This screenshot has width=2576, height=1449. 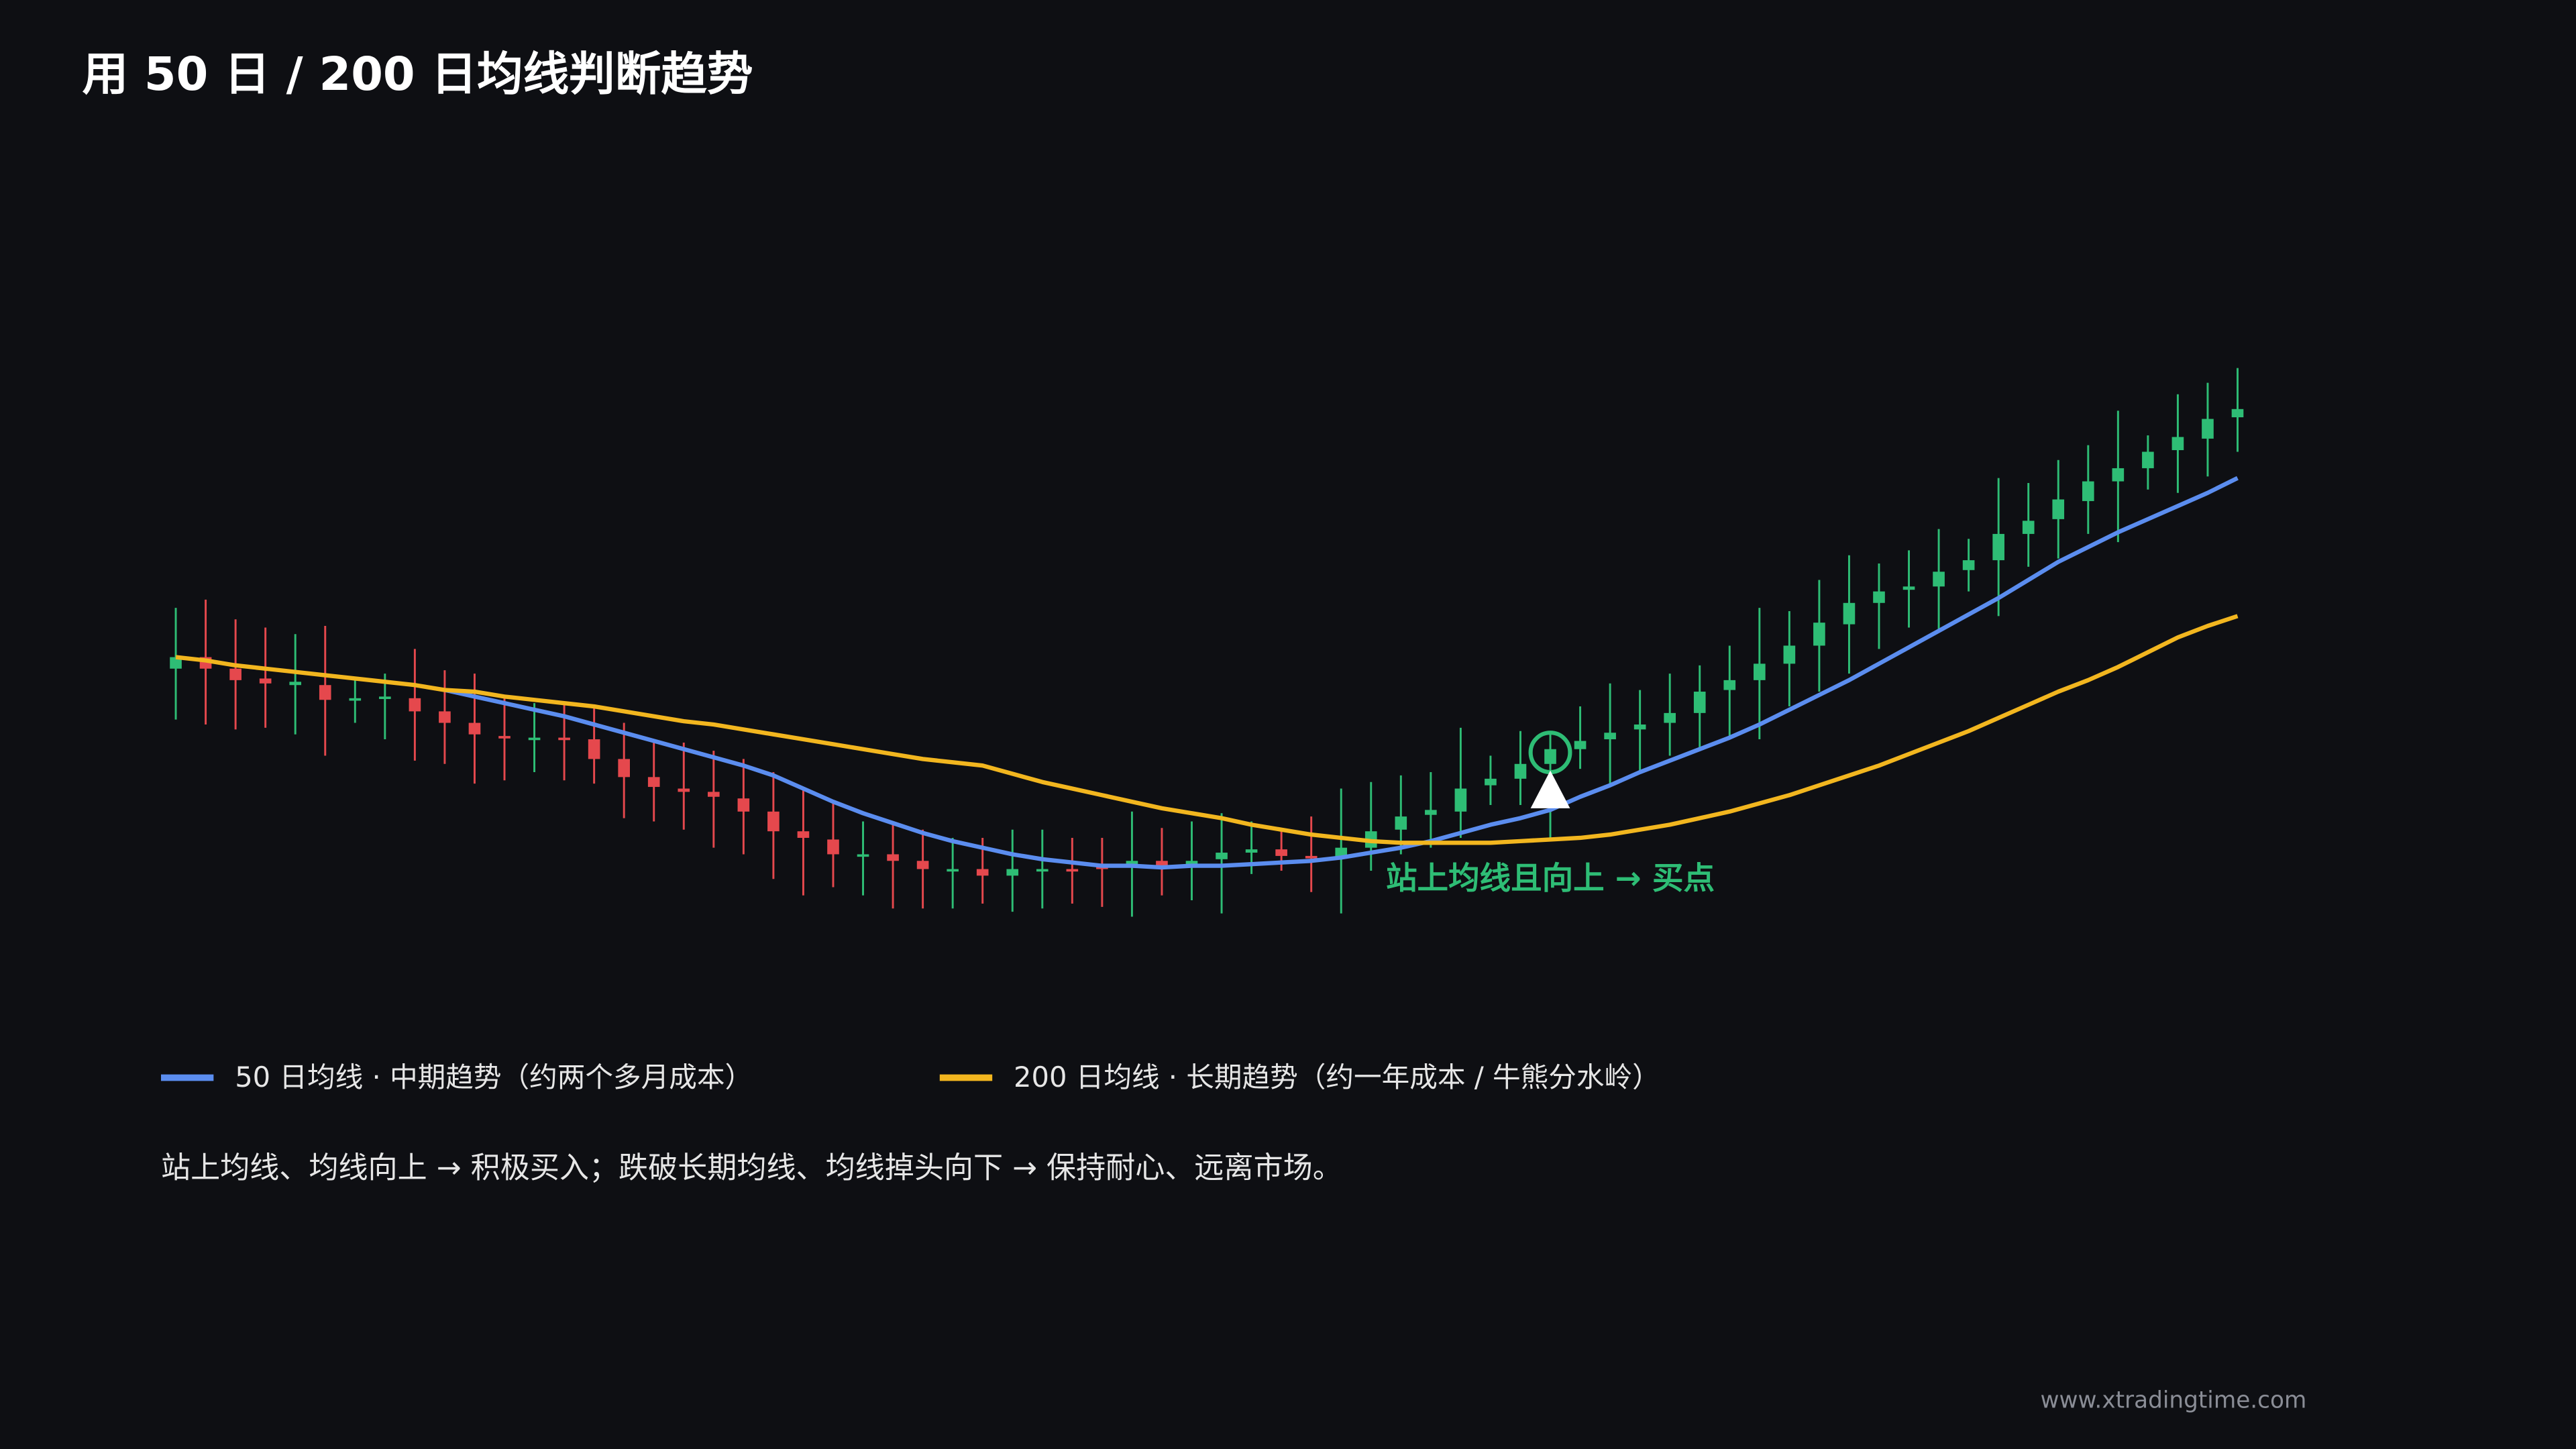 What do you see at coordinates (2174, 1400) in the screenshot?
I see `source: www.xtradingtime.com` at bounding box center [2174, 1400].